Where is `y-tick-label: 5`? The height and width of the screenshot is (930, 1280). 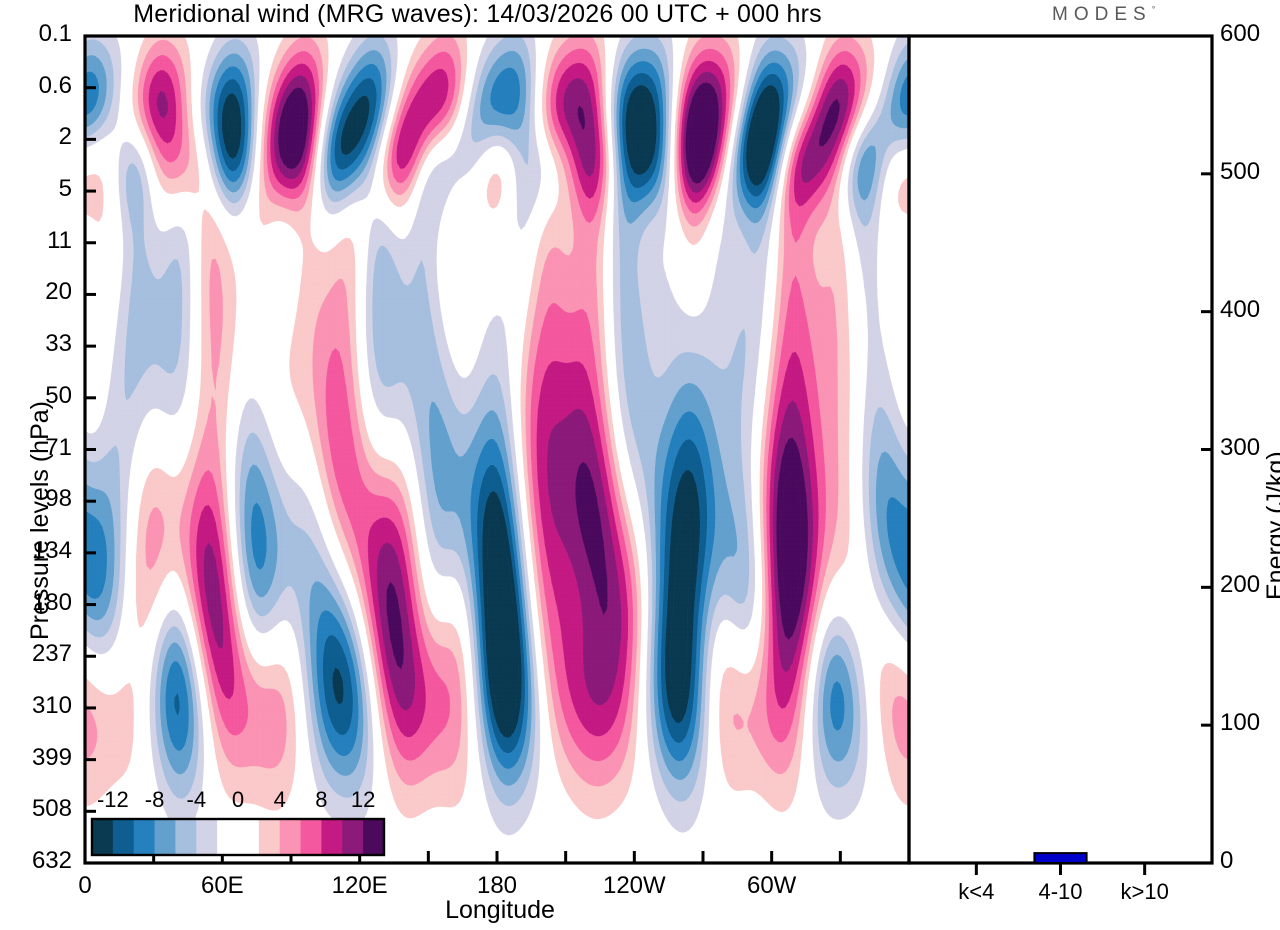 y-tick-label: 5 is located at coordinates (65, 189).